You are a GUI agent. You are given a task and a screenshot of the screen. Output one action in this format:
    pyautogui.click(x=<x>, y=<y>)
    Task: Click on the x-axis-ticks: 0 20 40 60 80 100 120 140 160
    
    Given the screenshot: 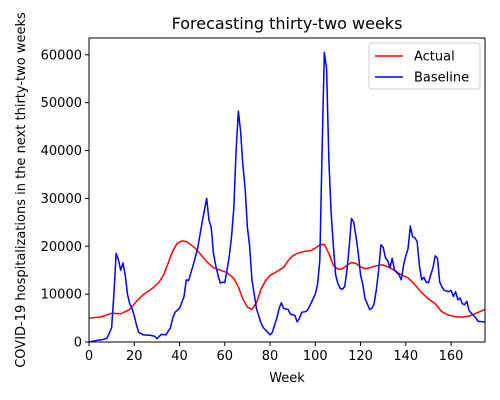 What is the action you would take?
    pyautogui.click(x=274, y=353)
    